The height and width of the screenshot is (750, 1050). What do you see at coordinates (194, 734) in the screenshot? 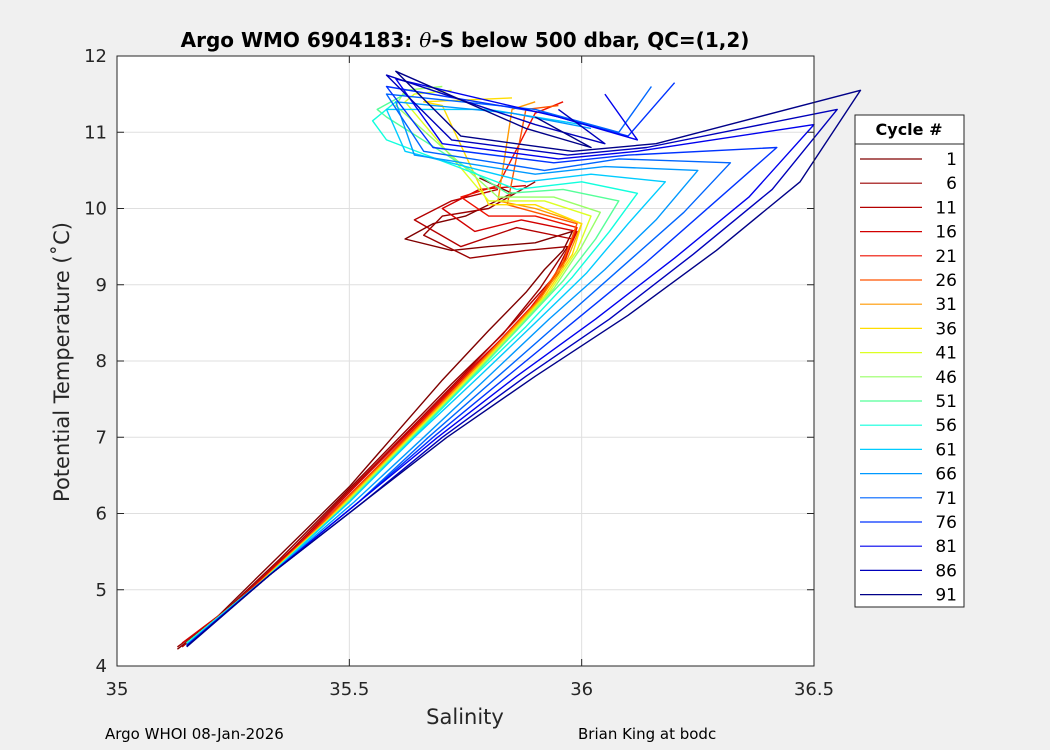
I see `footer-source: Argo WHOI 08-Jan-2026` at bounding box center [194, 734].